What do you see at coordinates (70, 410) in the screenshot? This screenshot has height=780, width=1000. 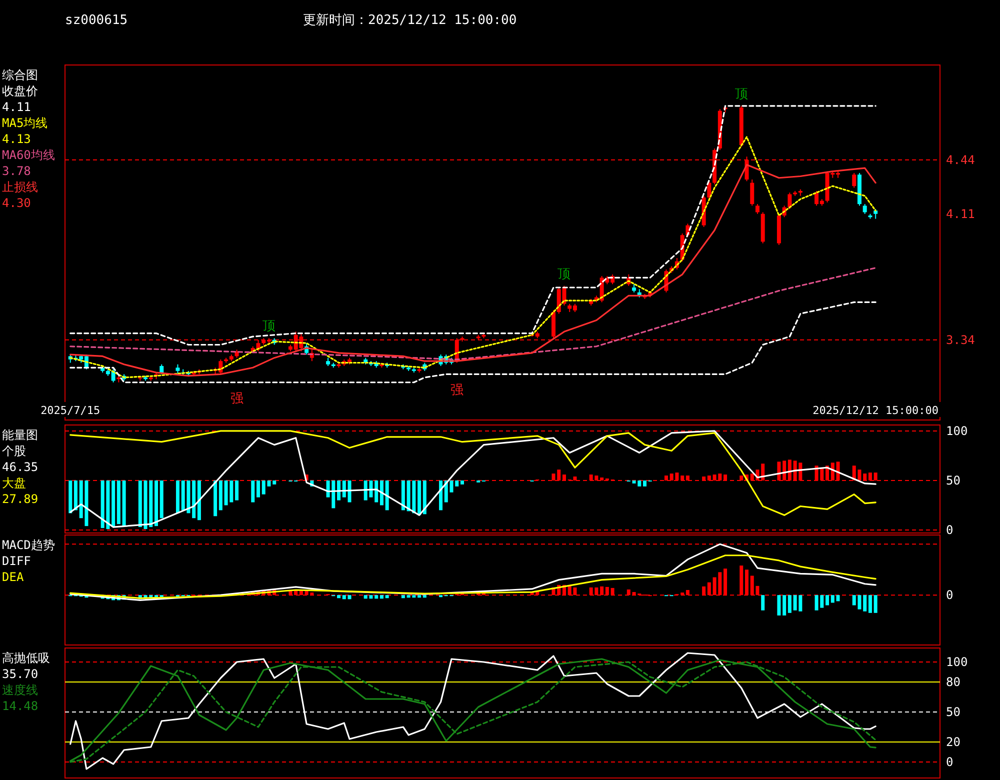 I see `x-tick-label: 2025/7/15` at bounding box center [70, 410].